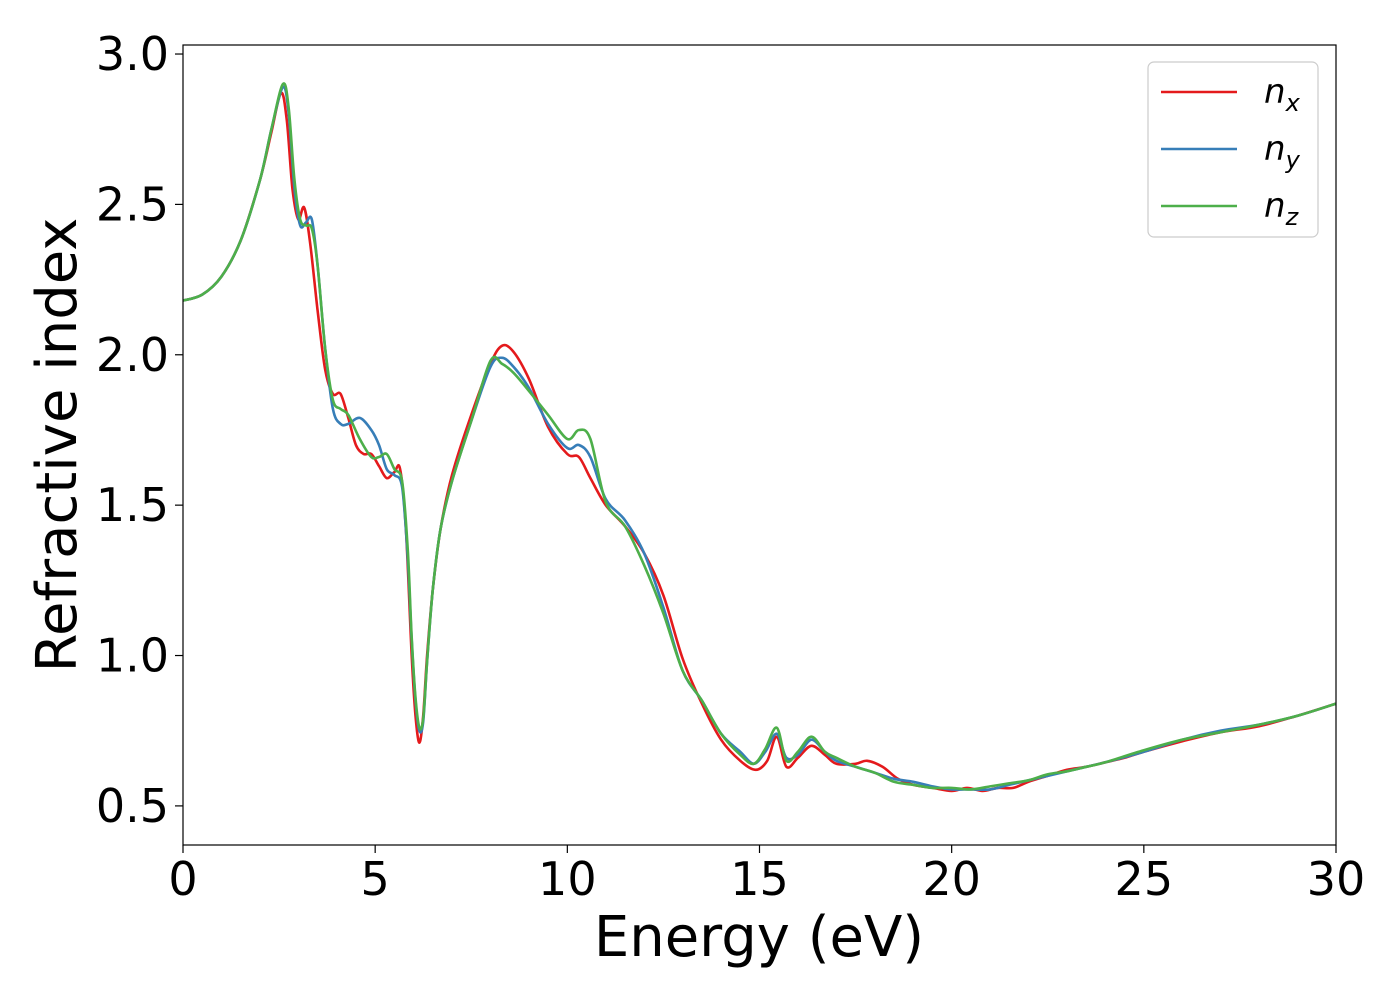 The image size is (1400, 1000). I want to click on x-axis-title: Energy (eV), so click(759, 937).